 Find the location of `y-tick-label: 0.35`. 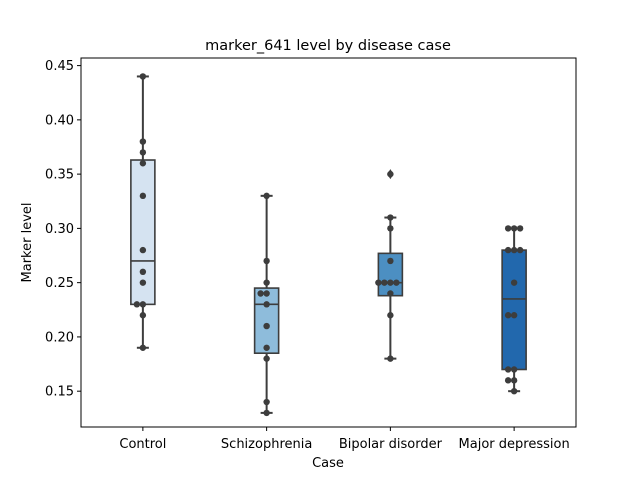

y-tick-label: 0.35 is located at coordinates (59, 175).